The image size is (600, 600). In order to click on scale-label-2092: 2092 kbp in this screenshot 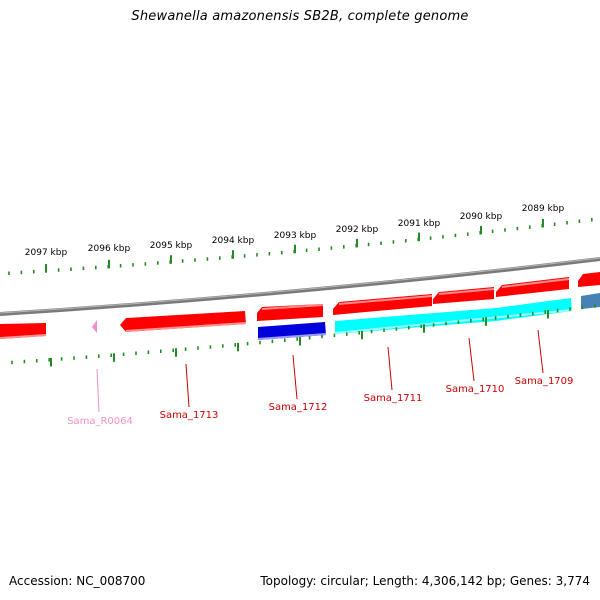, I will do `click(357, 230)`.